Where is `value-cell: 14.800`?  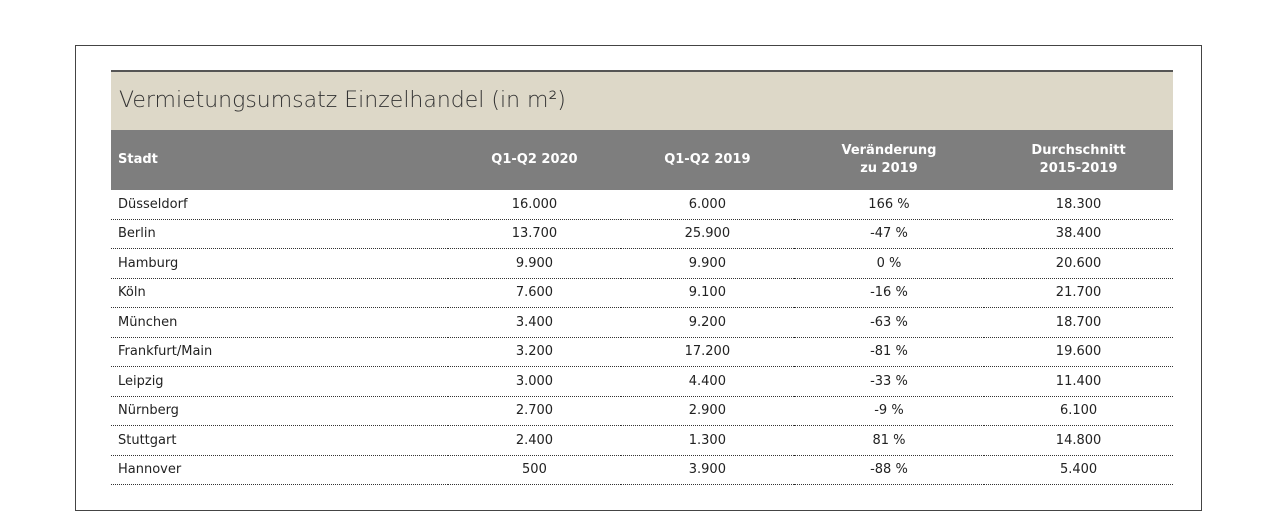
value-cell: 14.800 is located at coordinates (1078, 440).